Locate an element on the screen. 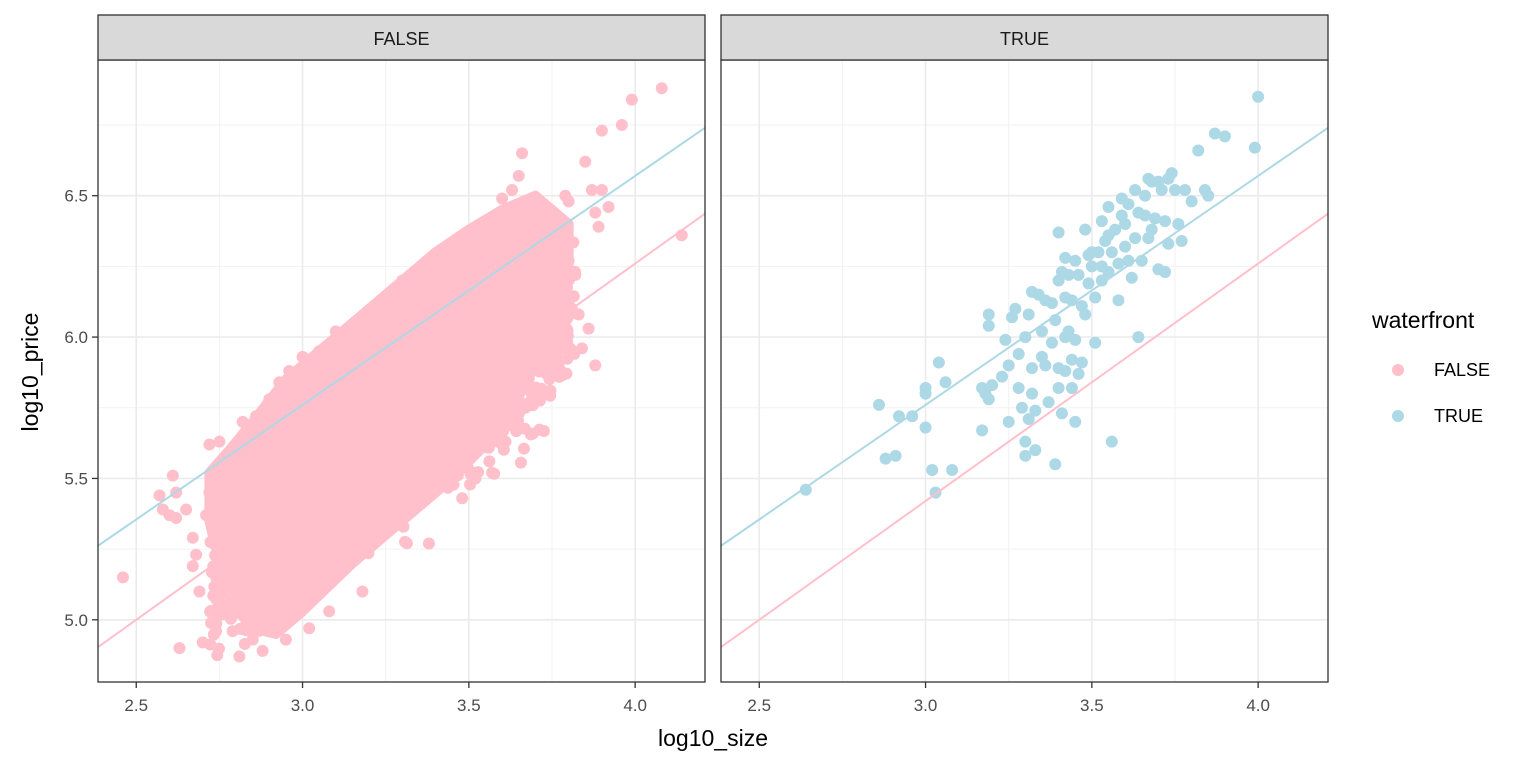 This screenshot has height=768, width=1536. facet-strip-label: FALSE is located at coordinates (401, 39).